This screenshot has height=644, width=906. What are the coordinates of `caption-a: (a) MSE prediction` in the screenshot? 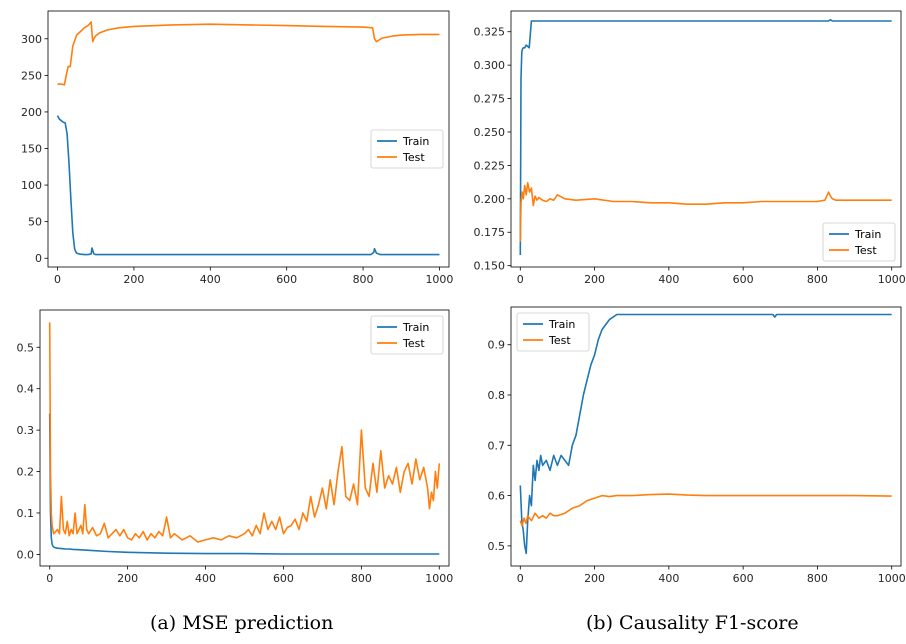 It's located at (242, 623).